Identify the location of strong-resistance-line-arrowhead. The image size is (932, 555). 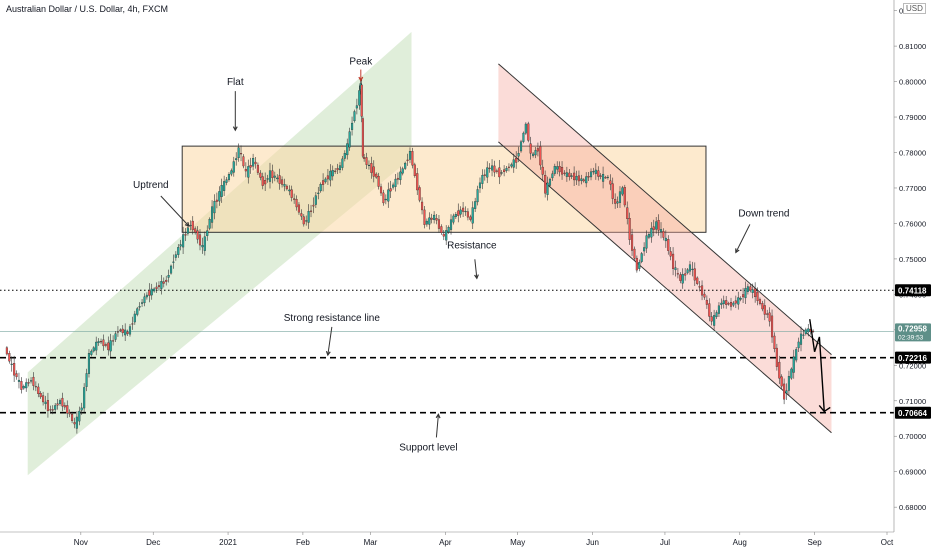
(328, 354).